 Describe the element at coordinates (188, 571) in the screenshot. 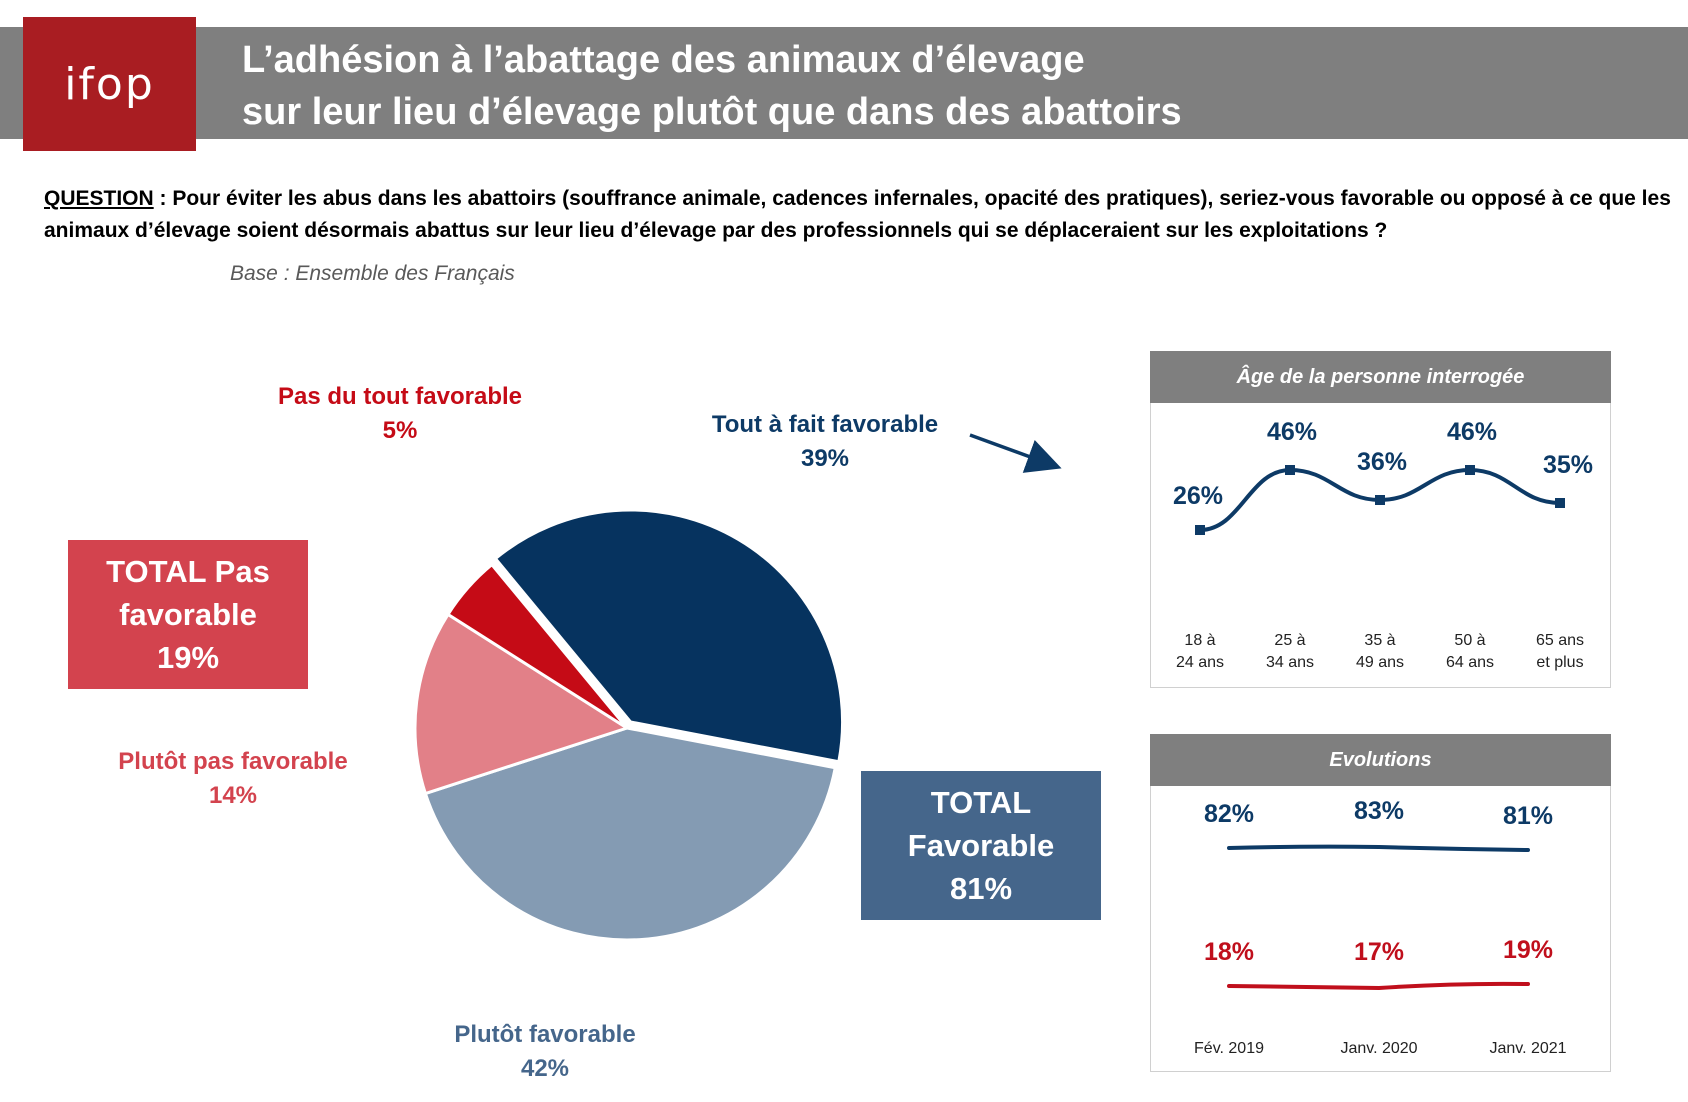

I see `total-pas-line1: TOTAL Pas` at that location.